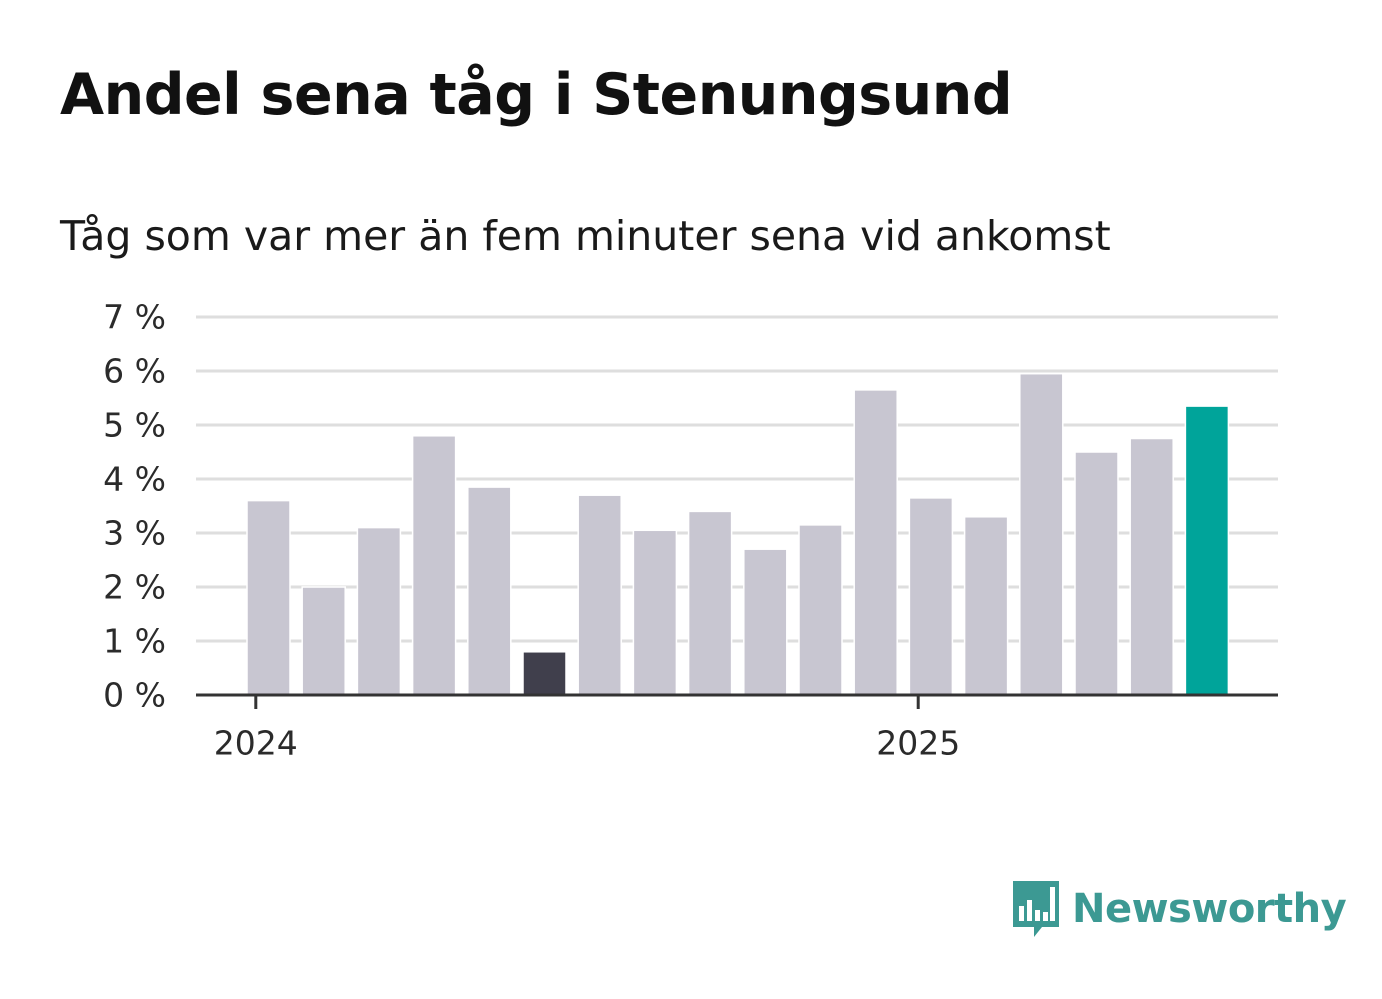 The image size is (1382, 999). I want to click on y-tick-label: 1 %, so click(134, 641).